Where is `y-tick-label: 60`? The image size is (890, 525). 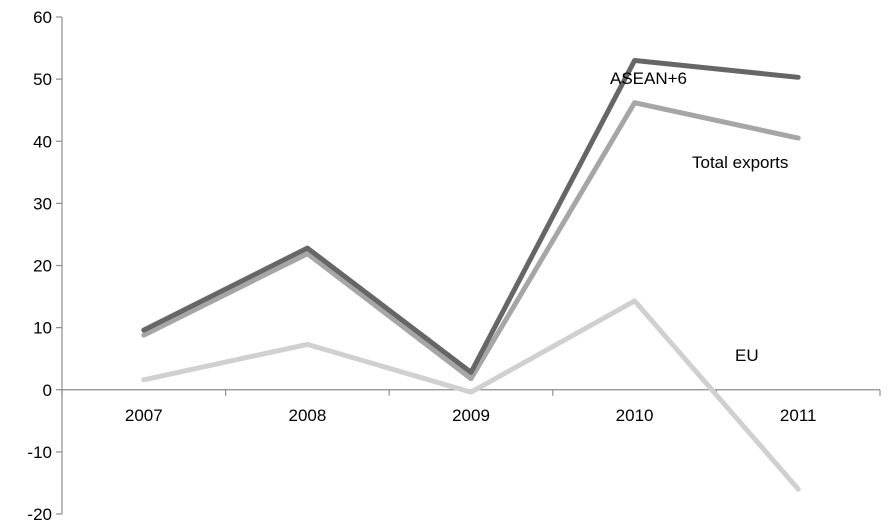
y-tick-label: 60 is located at coordinates (42, 17).